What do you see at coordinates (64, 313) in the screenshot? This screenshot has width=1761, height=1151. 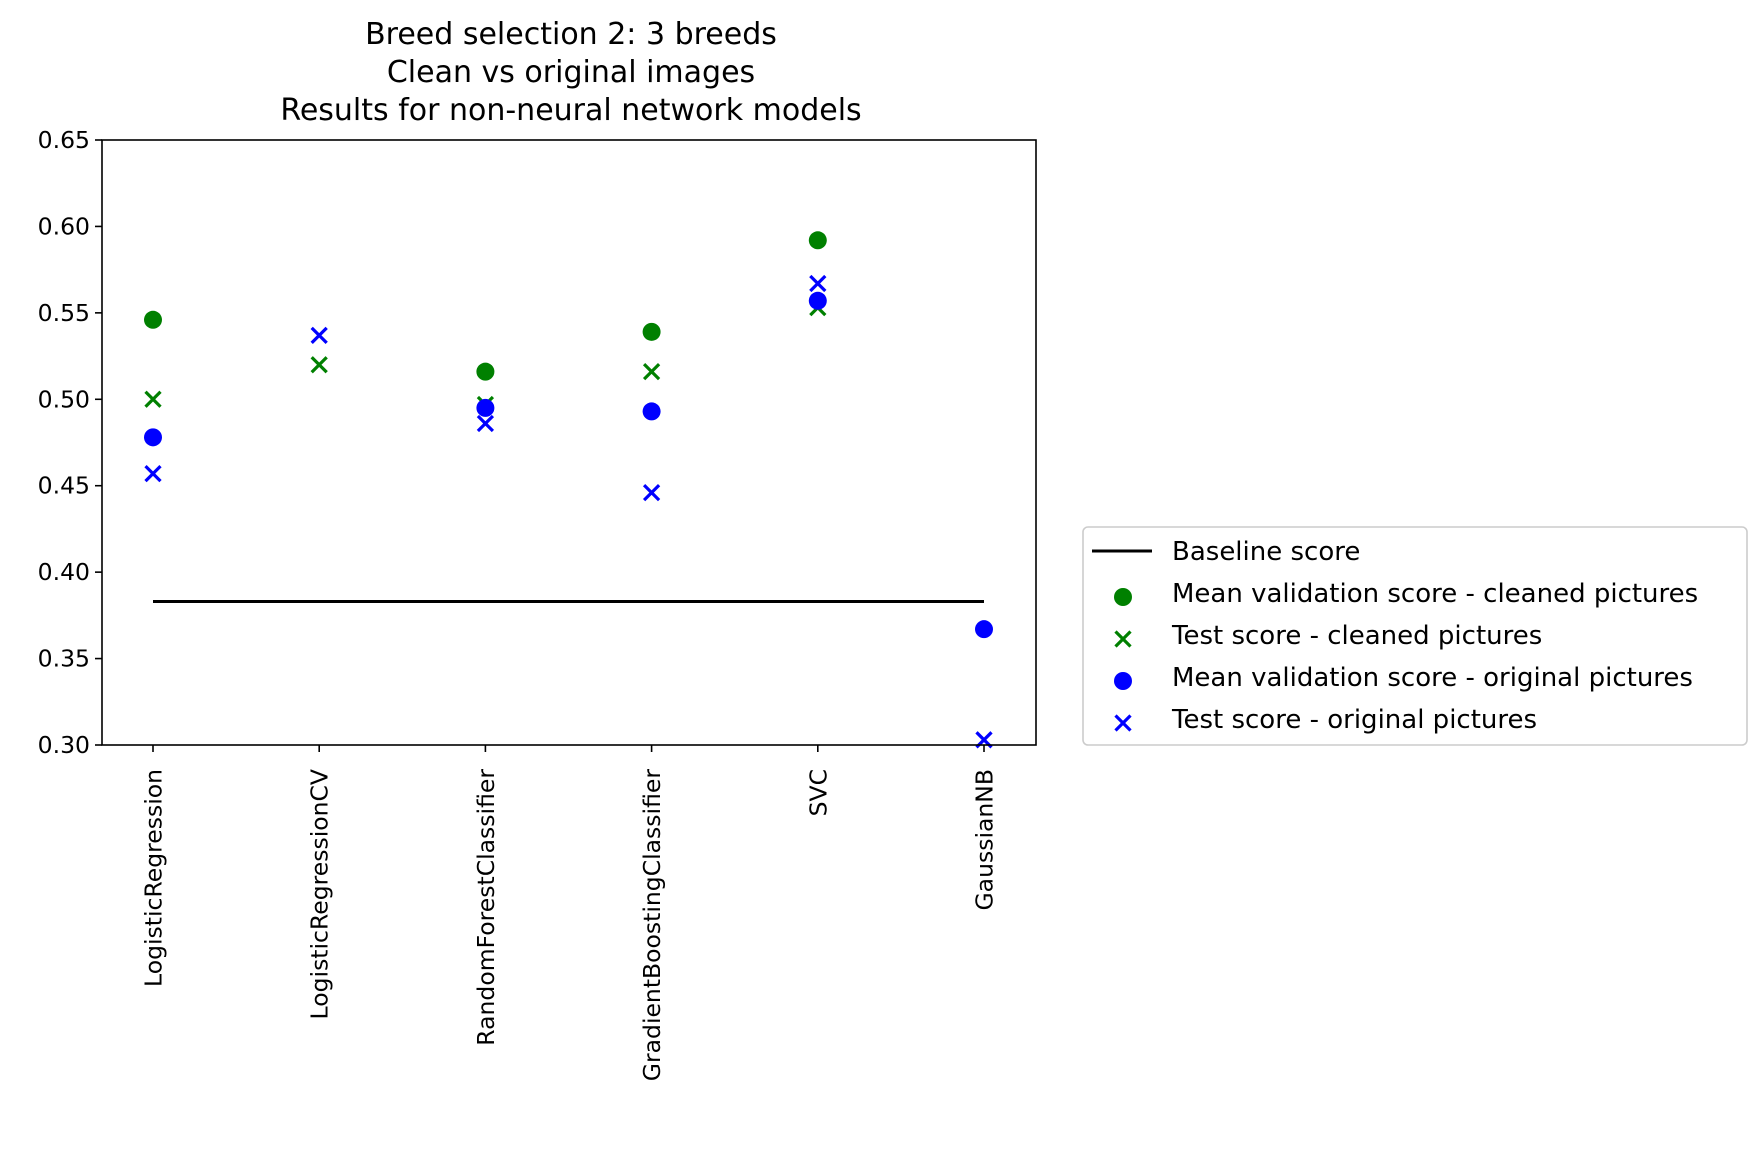 I see `y-tick-label: 0.55` at bounding box center [64, 313].